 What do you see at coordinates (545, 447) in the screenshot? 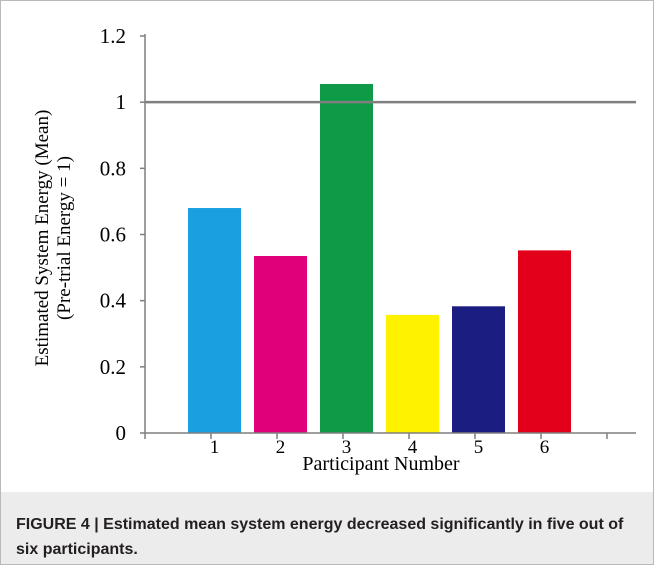
I see `x-tick-label: 6` at bounding box center [545, 447].